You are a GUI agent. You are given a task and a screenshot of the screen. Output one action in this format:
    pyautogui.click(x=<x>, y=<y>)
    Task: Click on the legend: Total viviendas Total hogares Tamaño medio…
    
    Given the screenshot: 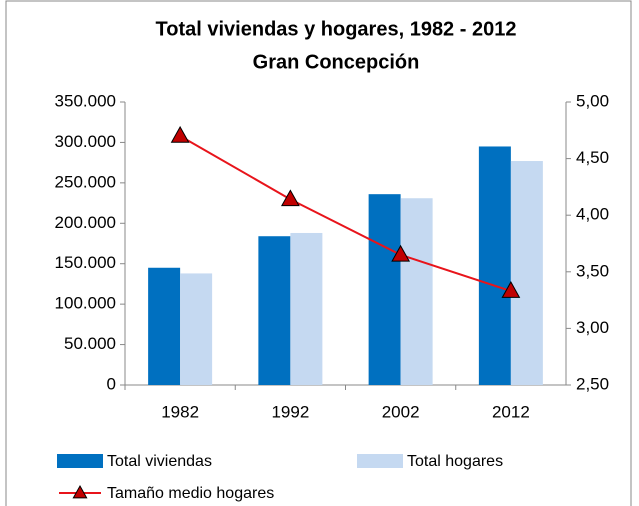 What is the action you would take?
    pyautogui.click(x=280, y=477)
    